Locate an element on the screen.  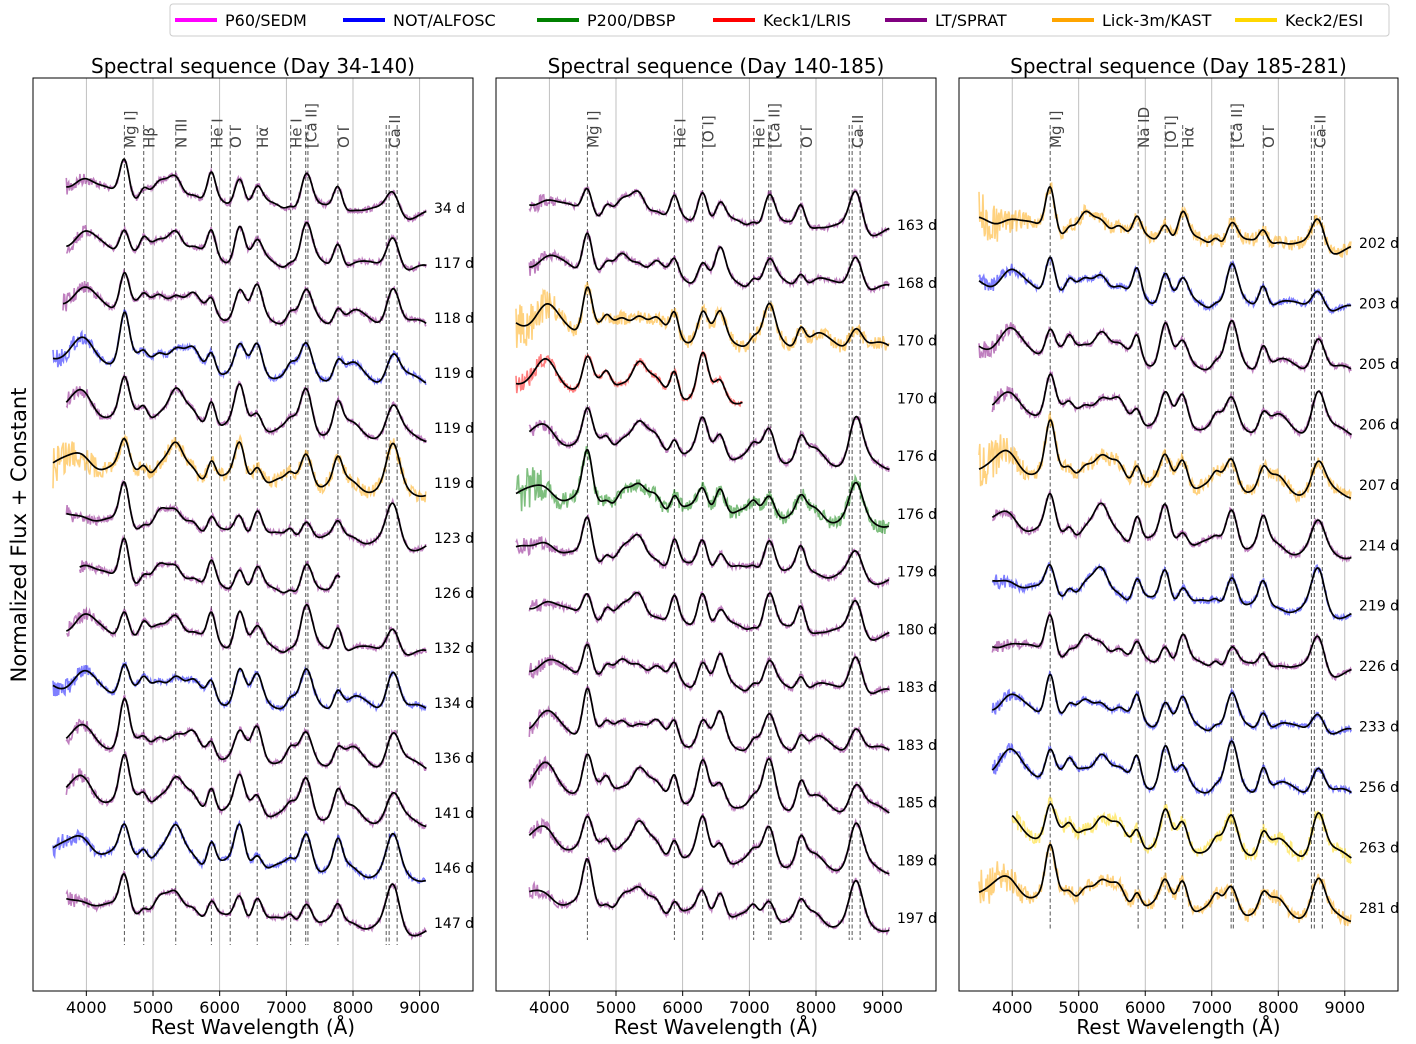
spectrum-epoch-label: 147 d is located at coordinates (454, 924).